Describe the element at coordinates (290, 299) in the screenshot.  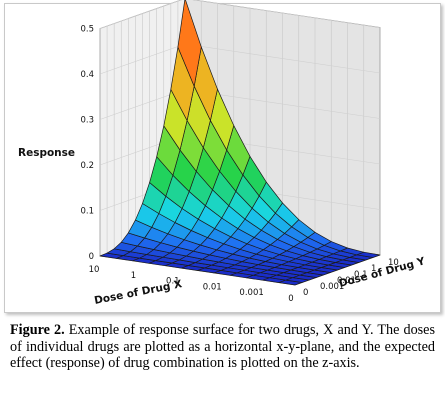
I see `x-tick-label: 0` at that location.